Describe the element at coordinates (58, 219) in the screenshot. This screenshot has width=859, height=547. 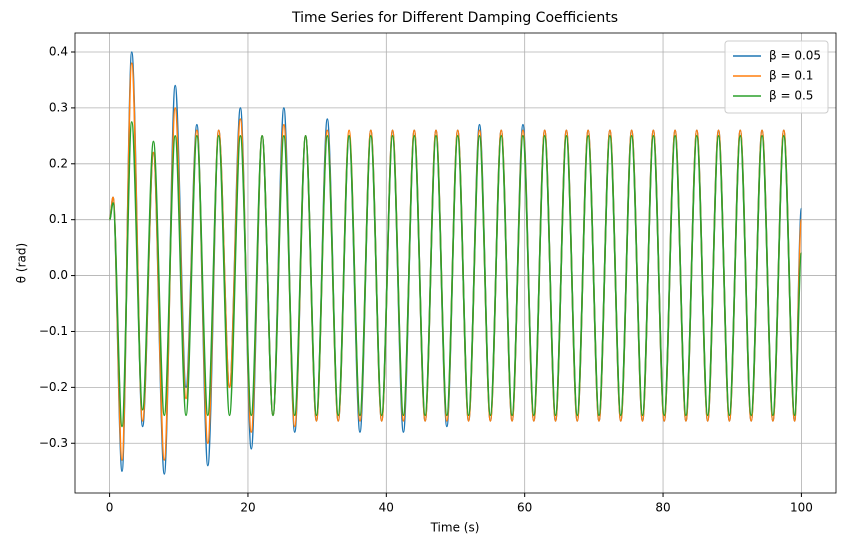
I see `y-tick-label: 0.1` at that location.